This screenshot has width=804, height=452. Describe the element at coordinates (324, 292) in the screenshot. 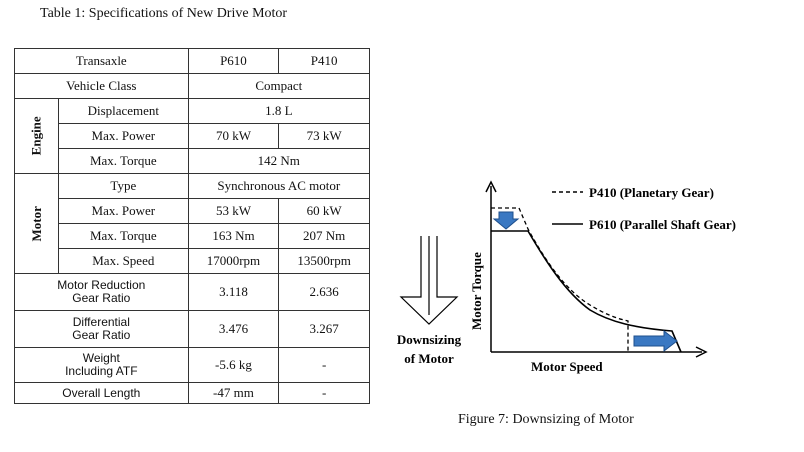

I see `motor-reduction-p410: 2.636` at that location.